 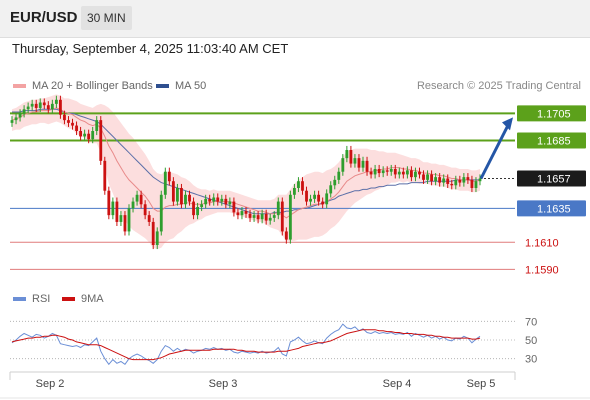 What do you see at coordinates (542, 270) in the screenshot?
I see `level-label-1.1590: 1.1590` at bounding box center [542, 270].